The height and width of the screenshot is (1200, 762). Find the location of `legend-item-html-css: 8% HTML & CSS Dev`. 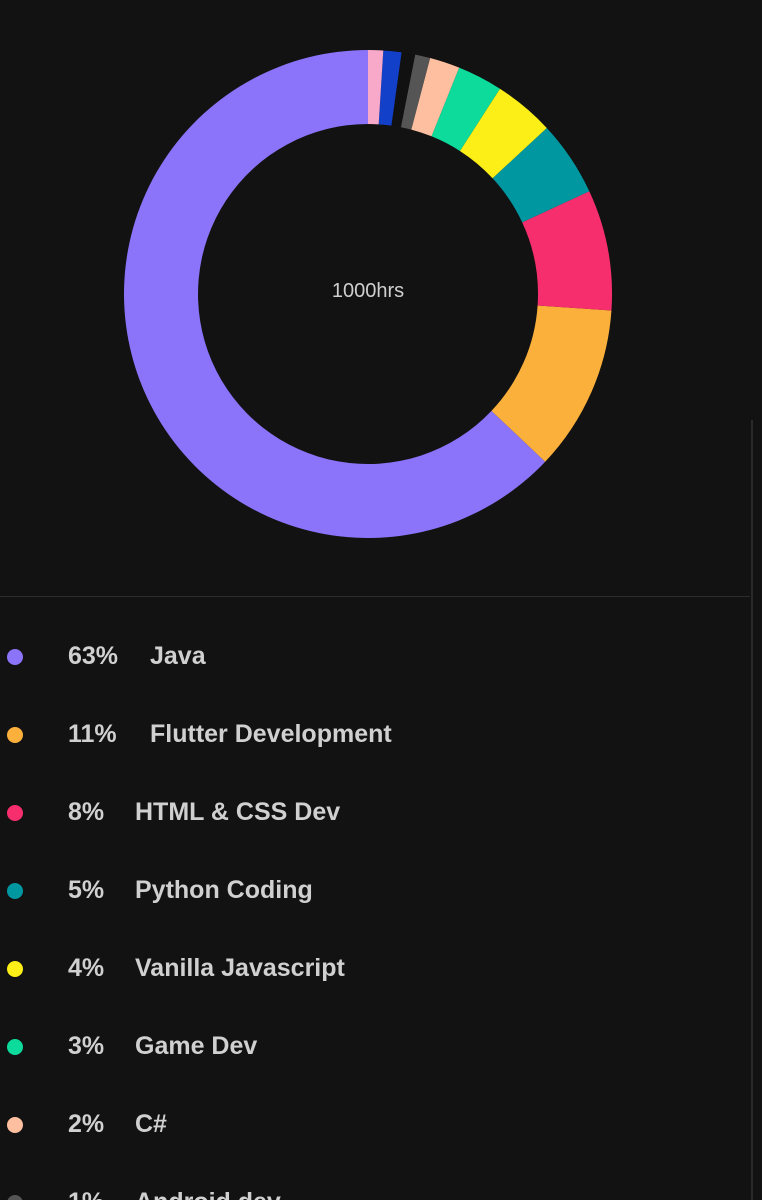

legend-item-html-css: 8% HTML & CSS Dev is located at coordinates (370, 813).